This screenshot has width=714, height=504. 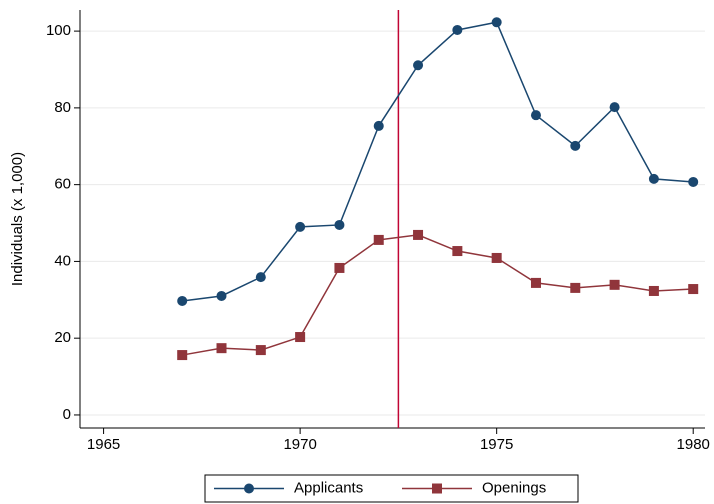 I want to click on y-tick-label: 40, so click(x=62, y=260).